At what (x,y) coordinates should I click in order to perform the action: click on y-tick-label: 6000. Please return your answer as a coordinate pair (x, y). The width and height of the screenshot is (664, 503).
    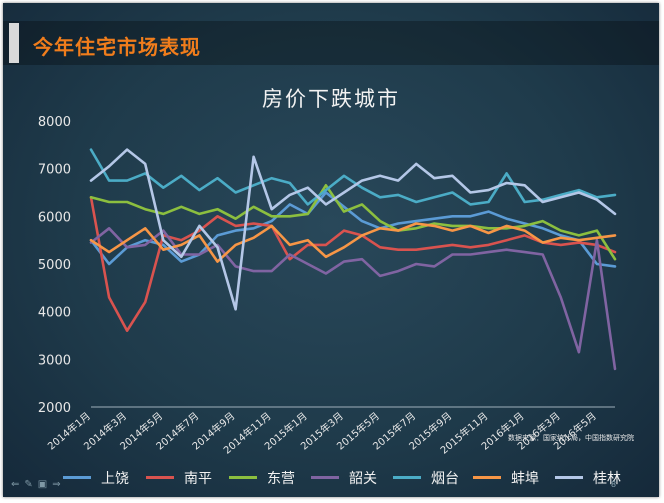
    Looking at the image, I should click on (54, 217).